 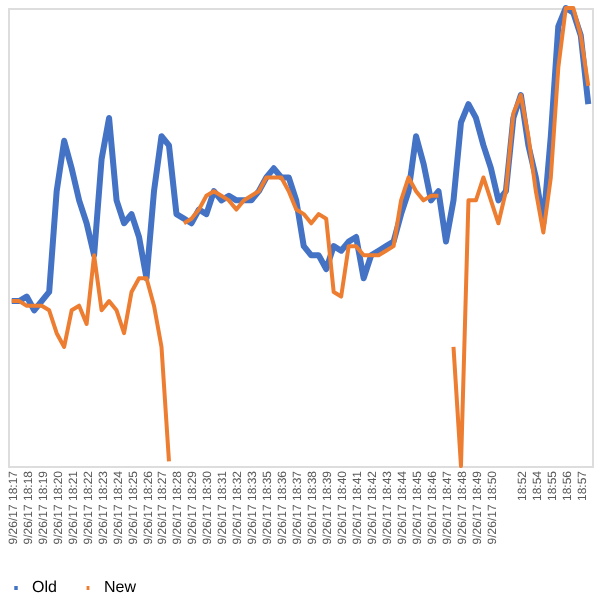 What do you see at coordinates (120, 587) in the screenshot?
I see `legend-label: New` at bounding box center [120, 587].